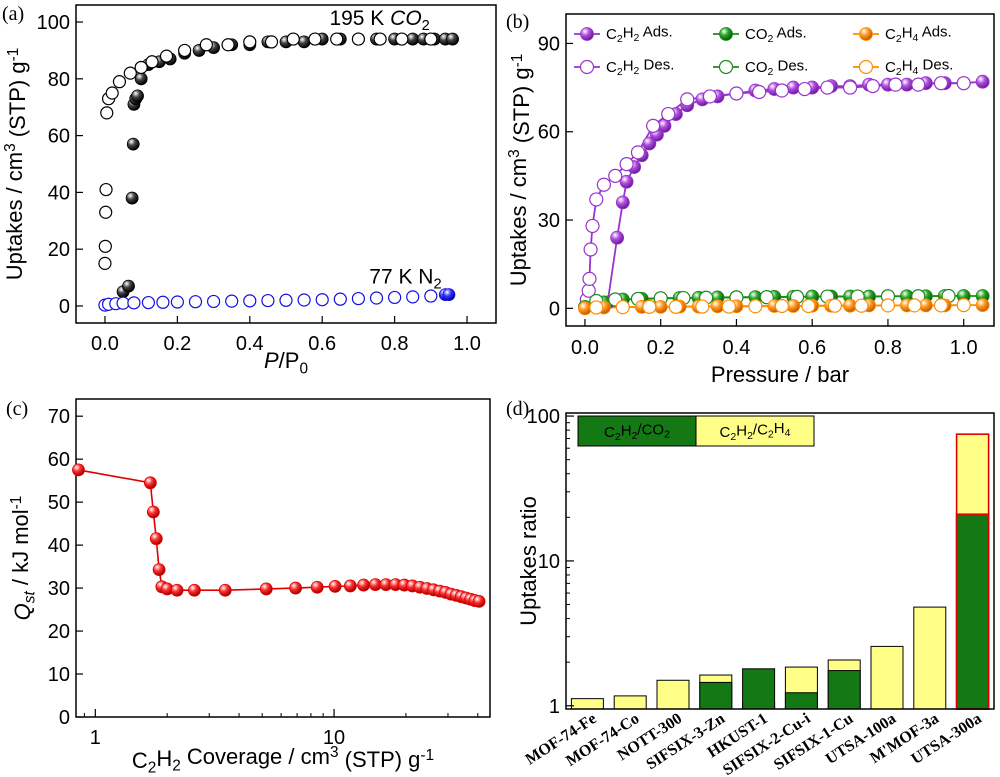  Describe the element at coordinates (426, 26) in the screenshot. I see `annotation-part: 2` at that location.